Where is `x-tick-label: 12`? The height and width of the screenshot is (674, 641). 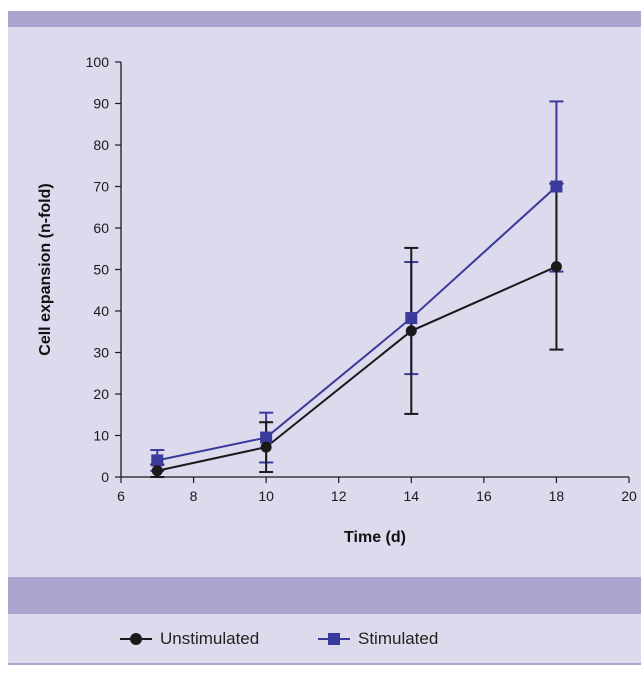
x-tick-label: 12 is located at coordinates (339, 496).